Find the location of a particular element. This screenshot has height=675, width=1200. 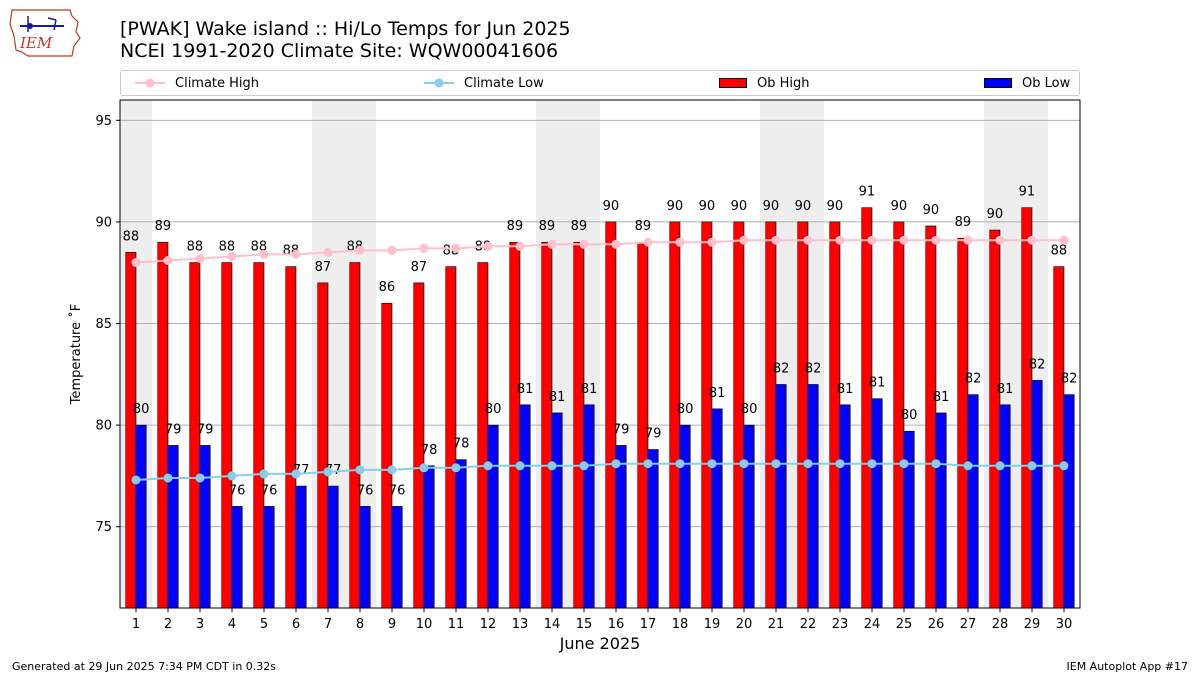

x-tick-label: 13 is located at coordinates (520, 624).